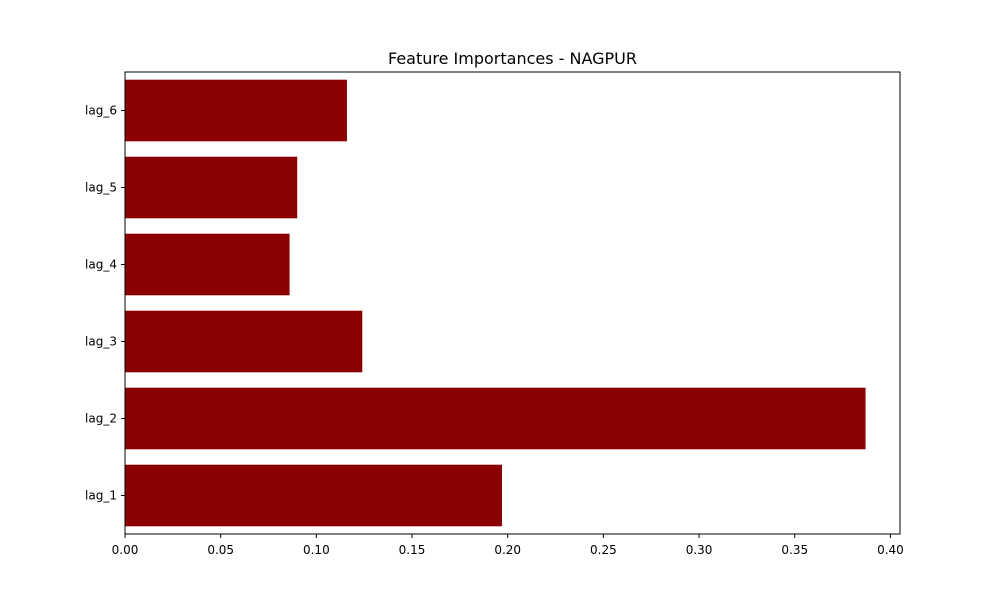 This screenshot has height=600, width=1000. I want to click on x-tick-label: 0.00, so click(125, 550).